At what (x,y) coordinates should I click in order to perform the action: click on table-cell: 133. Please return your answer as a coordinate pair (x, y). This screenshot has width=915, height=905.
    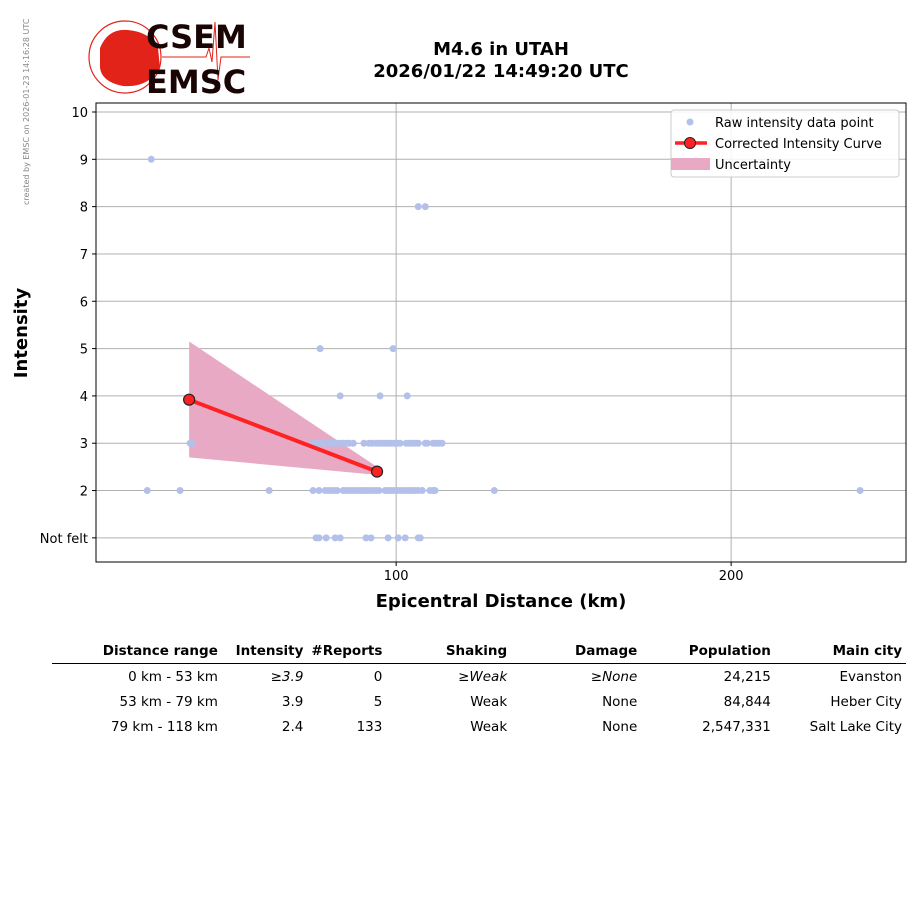
    Looking at the image, I should click on (369, 726).